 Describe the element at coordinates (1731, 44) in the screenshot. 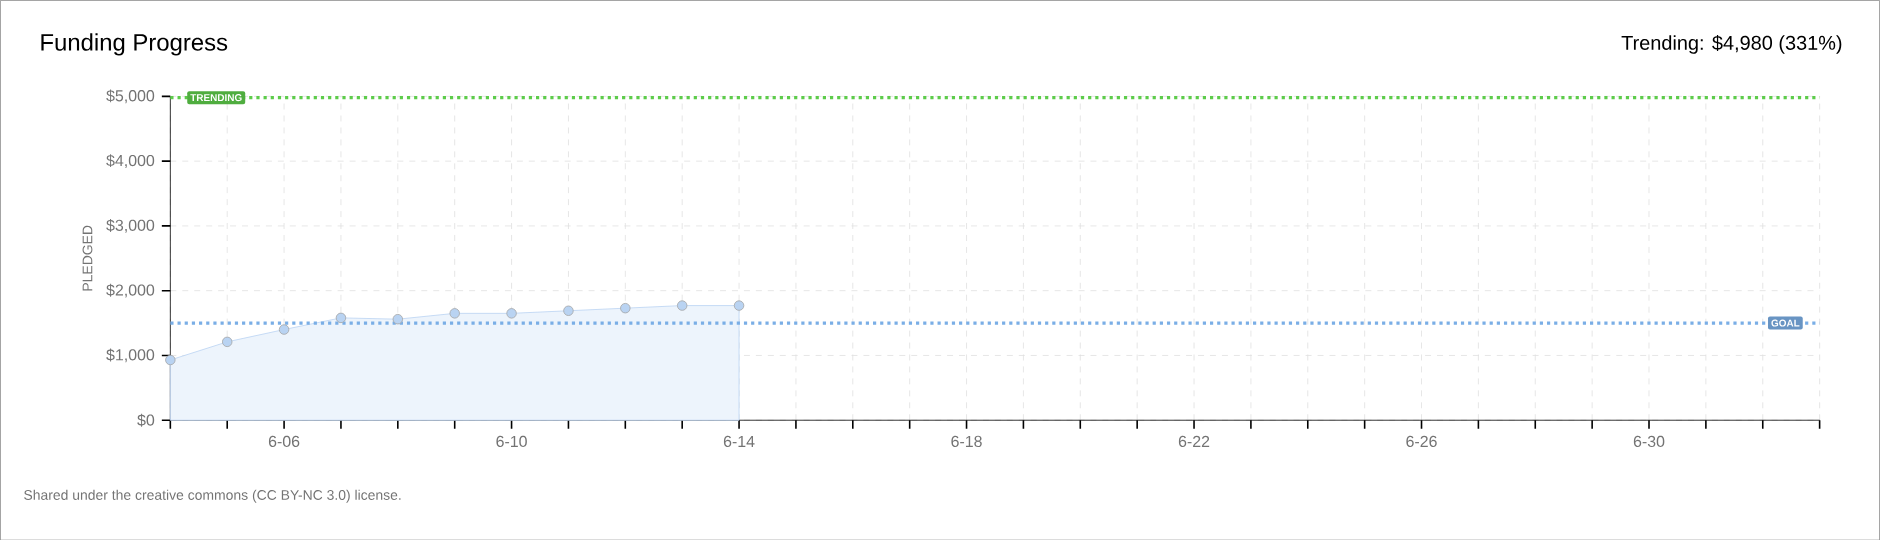

I see `chart-subtitle: Trending: $4,980 (331%)` at that location.